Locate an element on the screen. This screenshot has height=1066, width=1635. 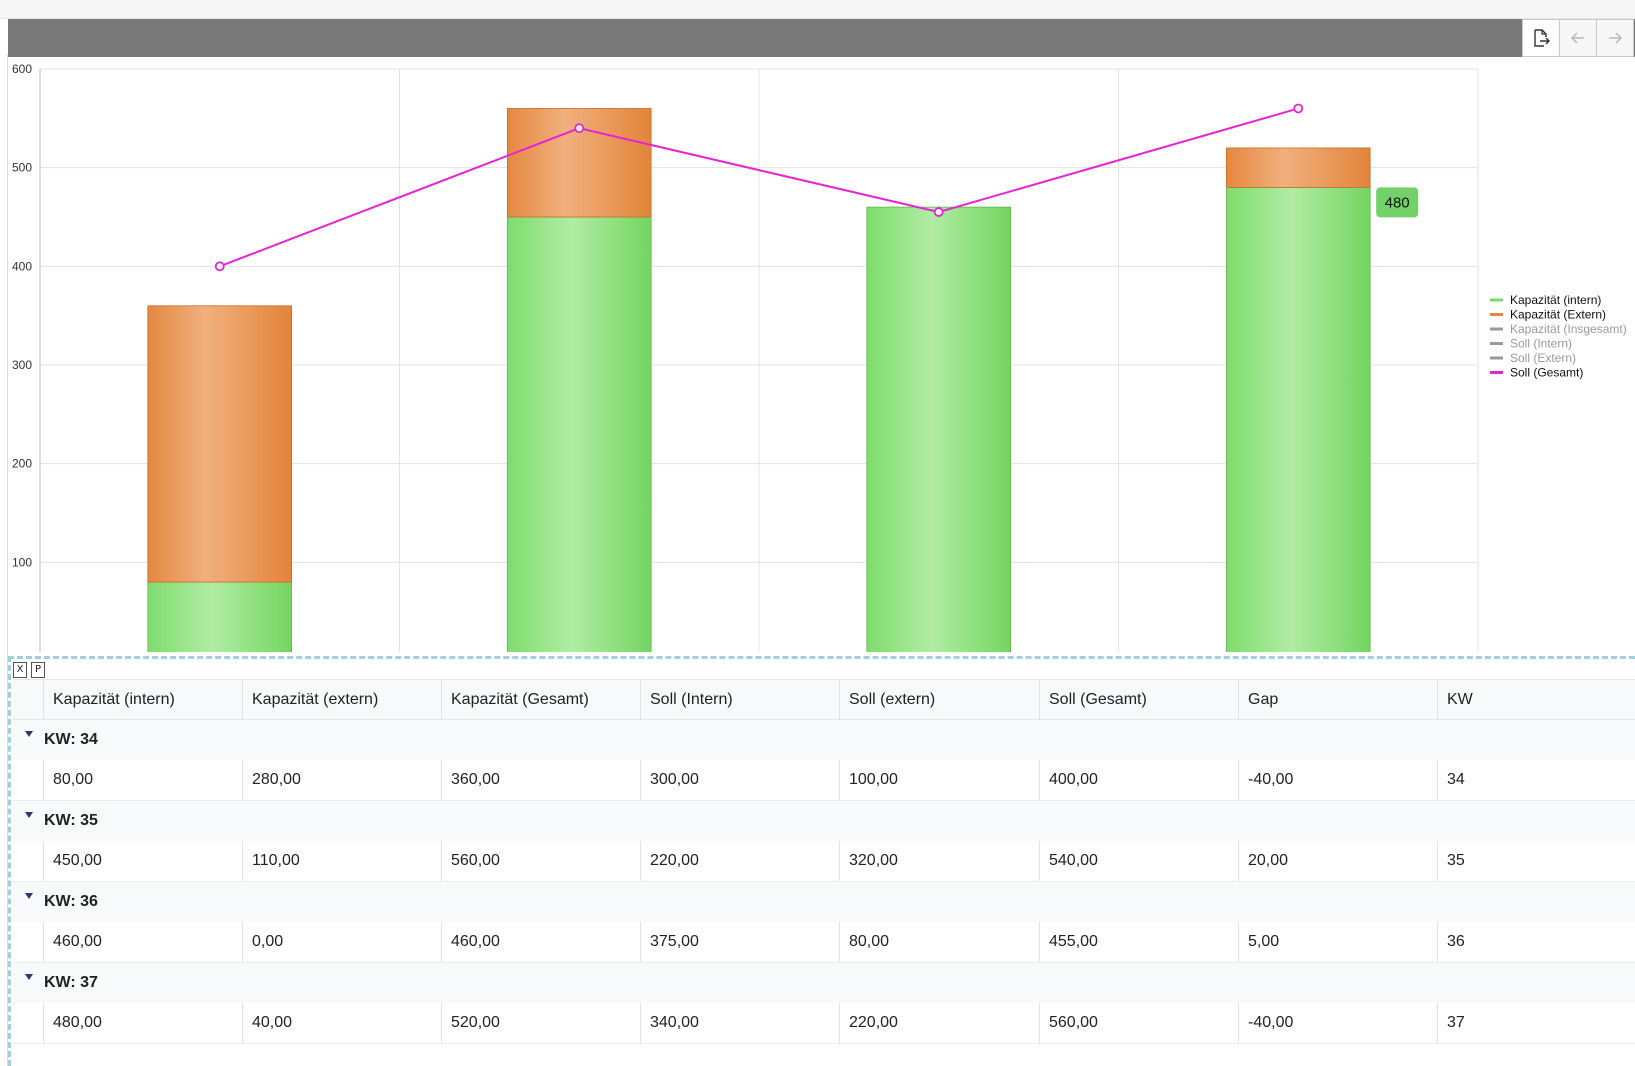
arrow-left-icon is located at coordinates (1577, 38).